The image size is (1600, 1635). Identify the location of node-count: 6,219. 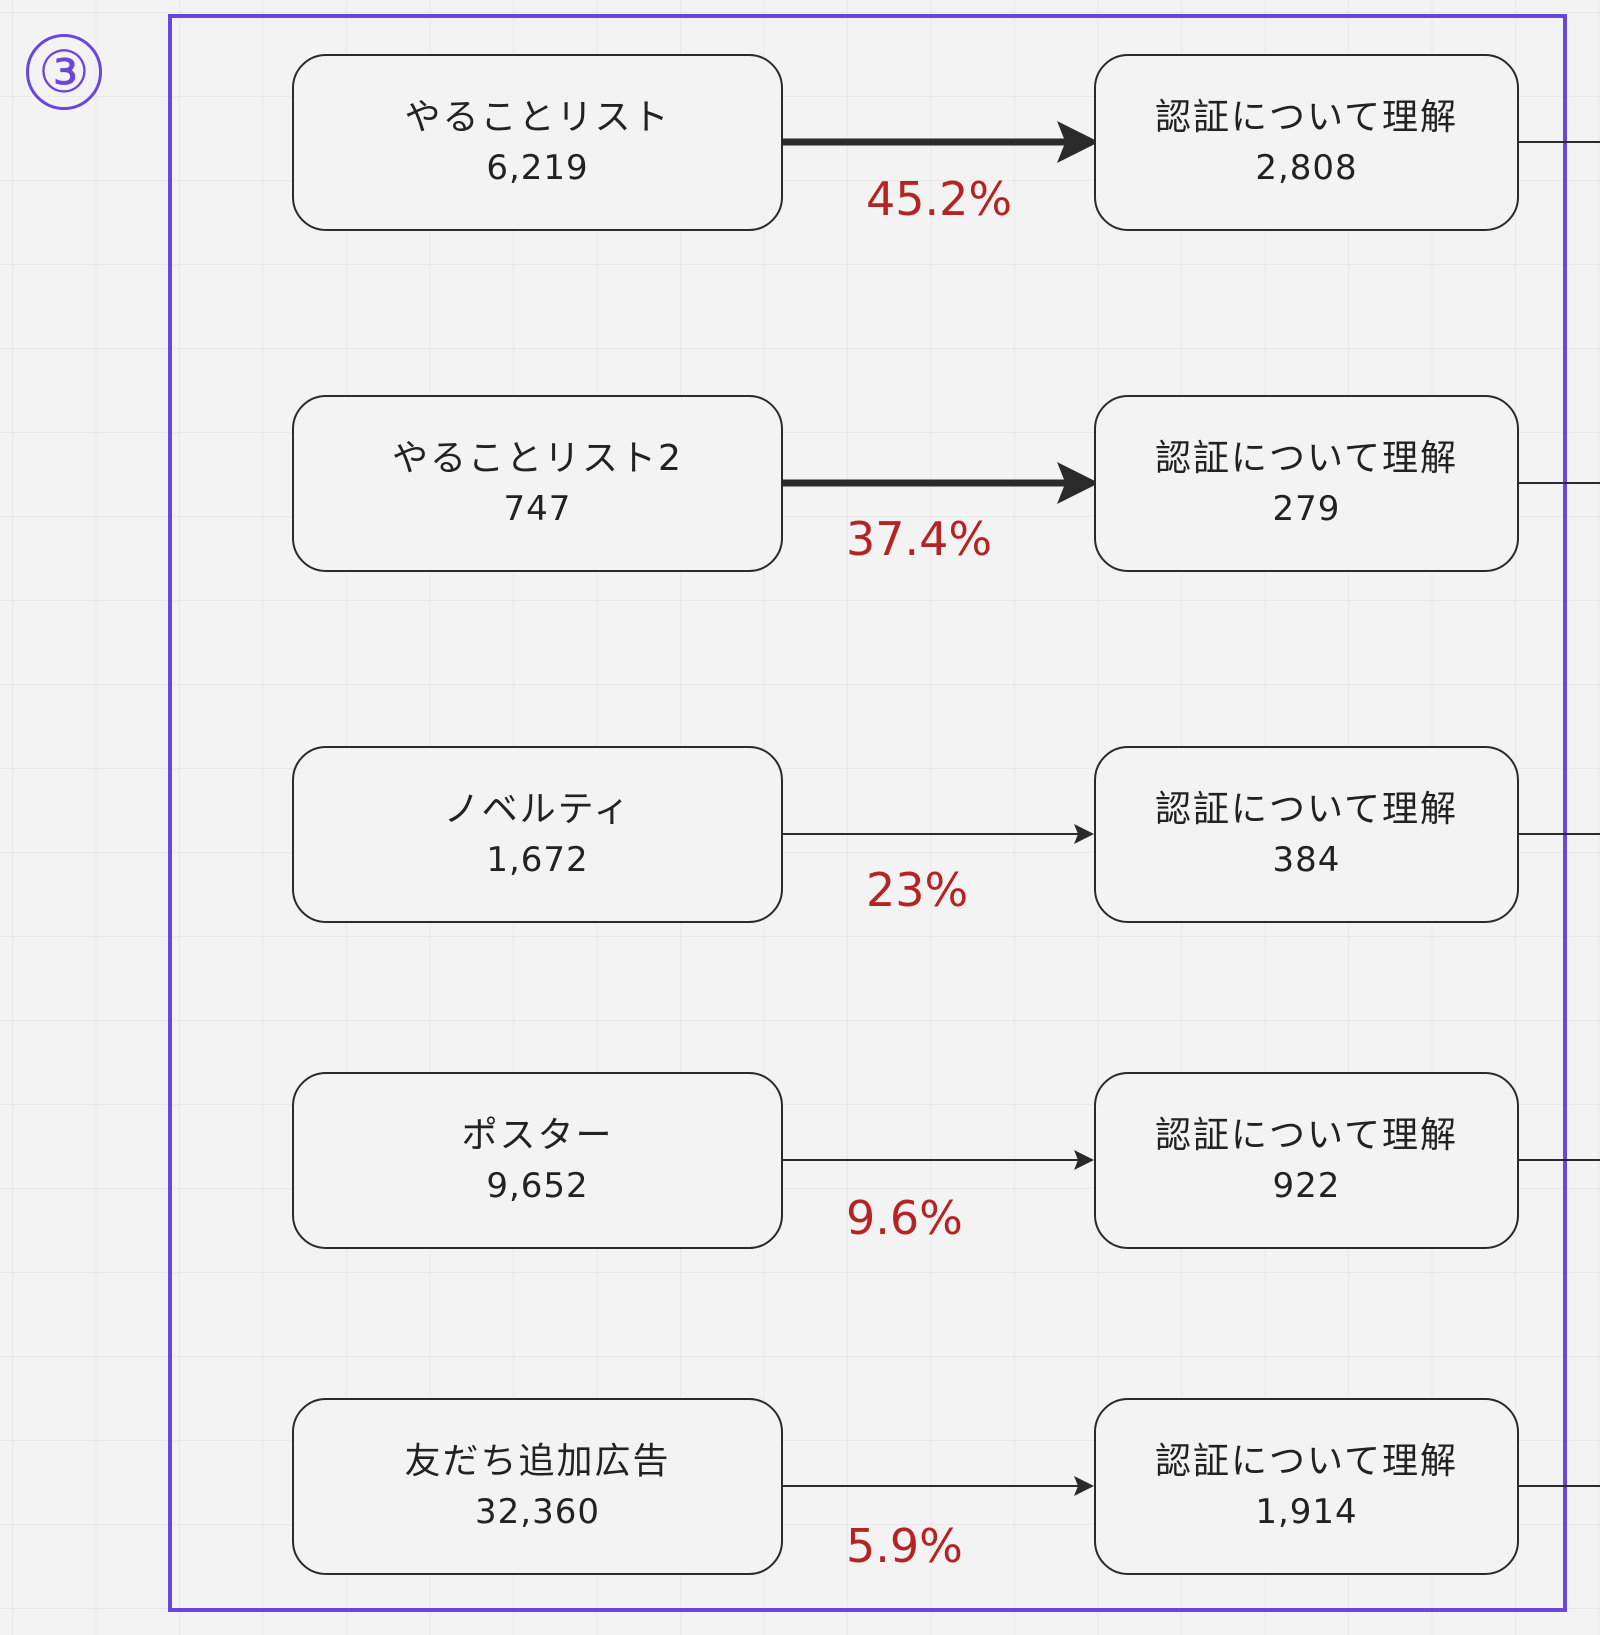
(537, 167).